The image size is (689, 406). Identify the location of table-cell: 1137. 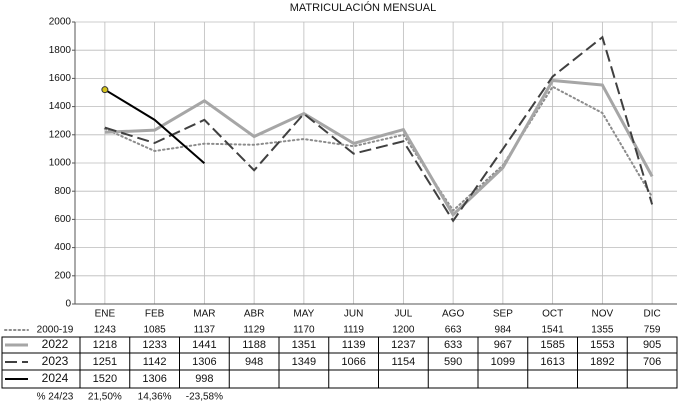
(205, 330).